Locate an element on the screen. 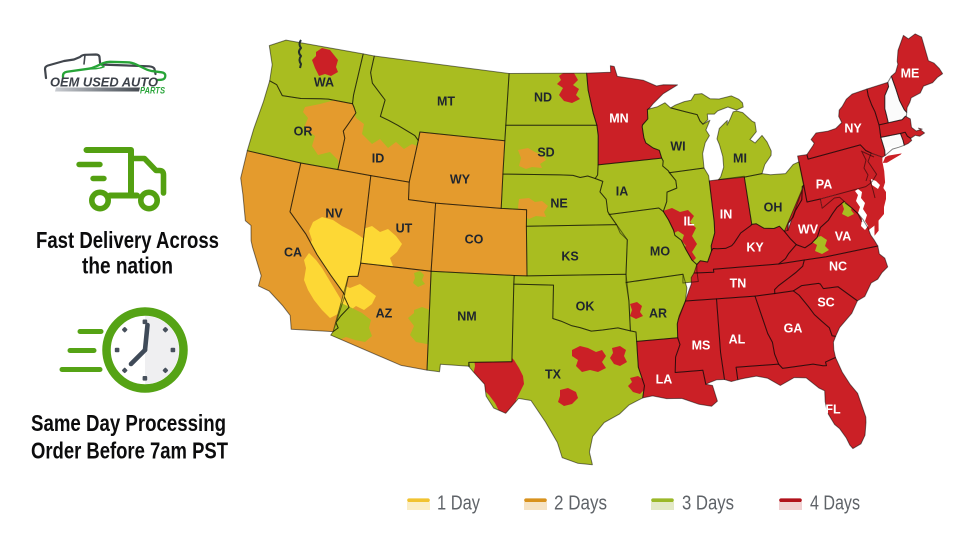  svg-text: OR is located at coordinates (303, 132).